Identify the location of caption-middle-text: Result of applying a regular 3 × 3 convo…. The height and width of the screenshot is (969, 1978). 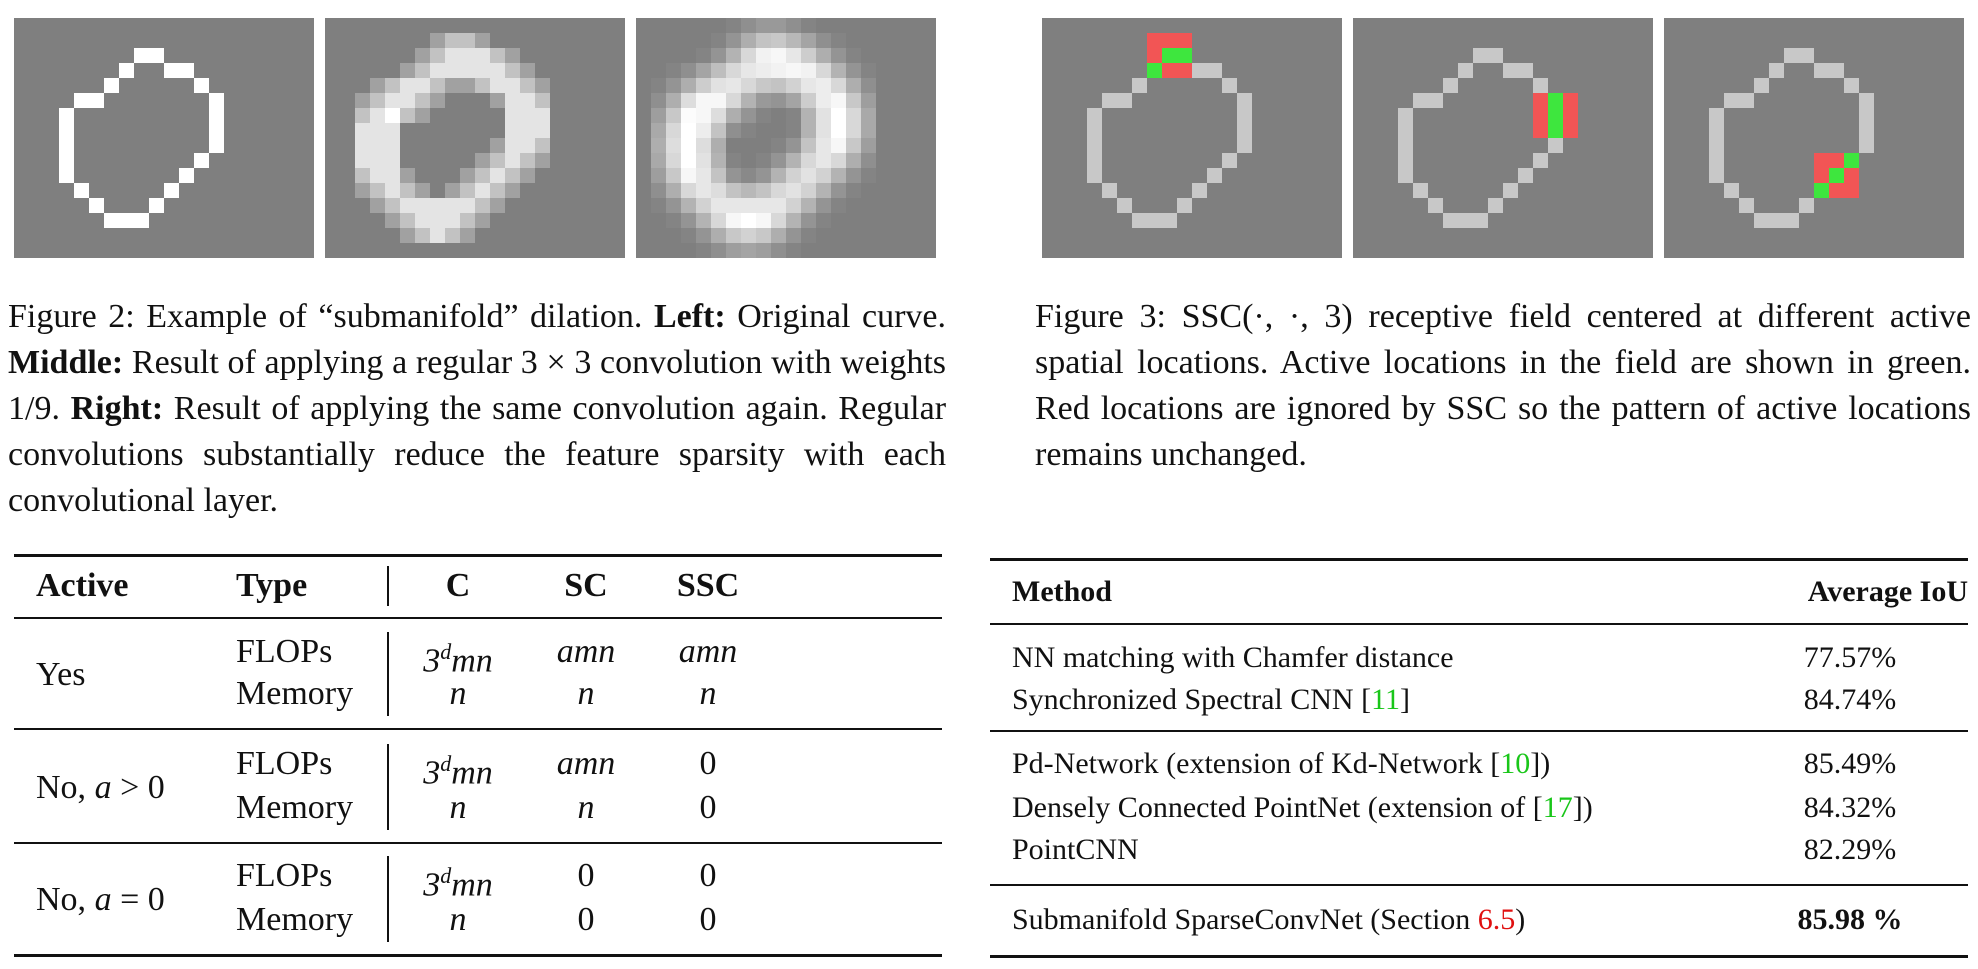
(477, 385).